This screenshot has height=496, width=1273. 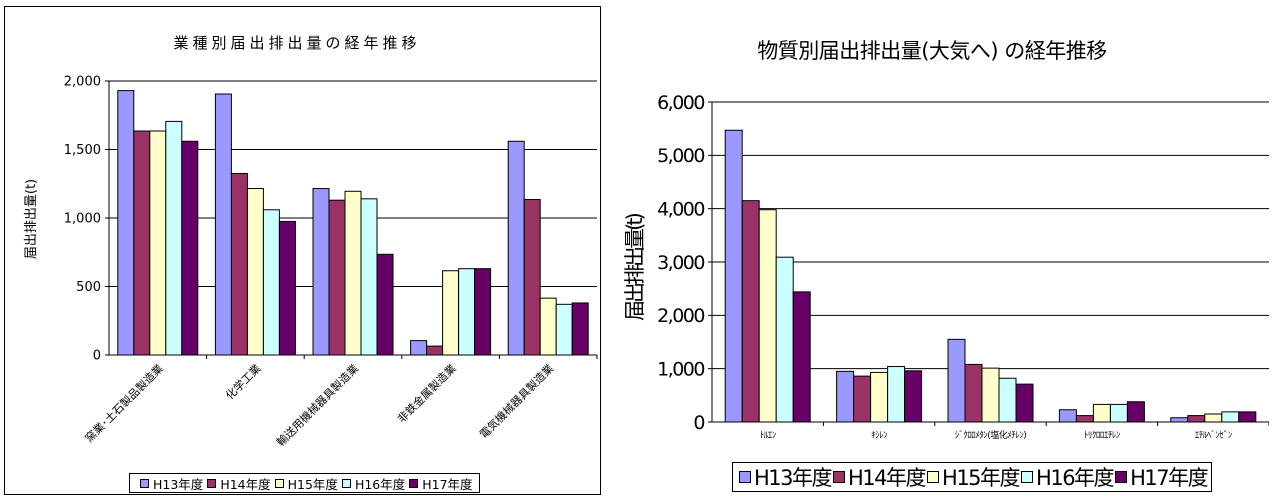 I want to click on x-category-label: 非鉄金属製造業, so click(x=426, y=393).